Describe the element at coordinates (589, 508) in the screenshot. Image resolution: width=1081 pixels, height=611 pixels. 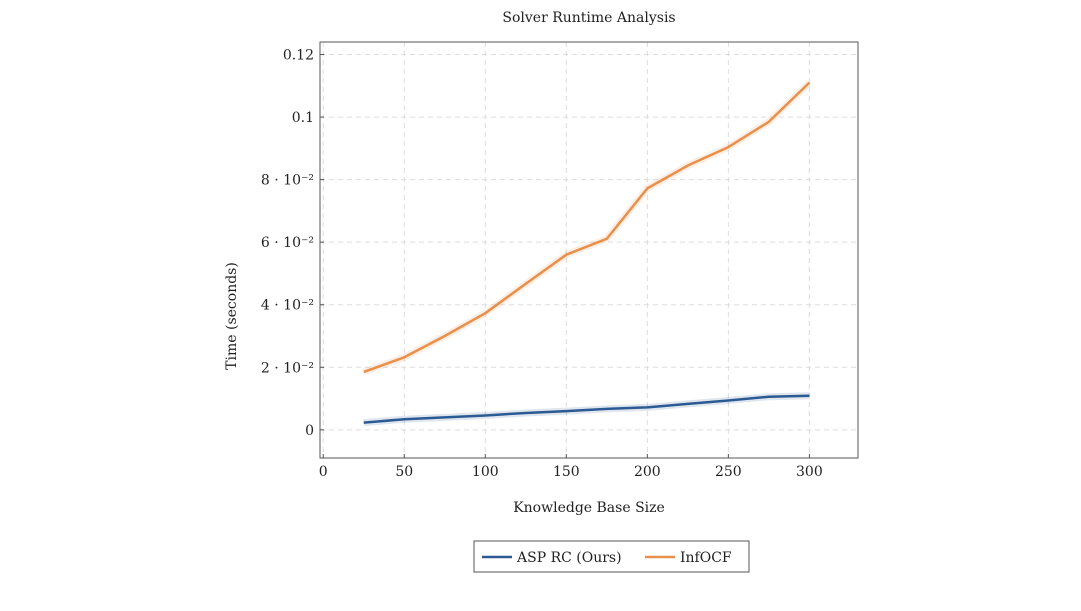
I see `x-axis-label: Knowledge Base Size` at that location.